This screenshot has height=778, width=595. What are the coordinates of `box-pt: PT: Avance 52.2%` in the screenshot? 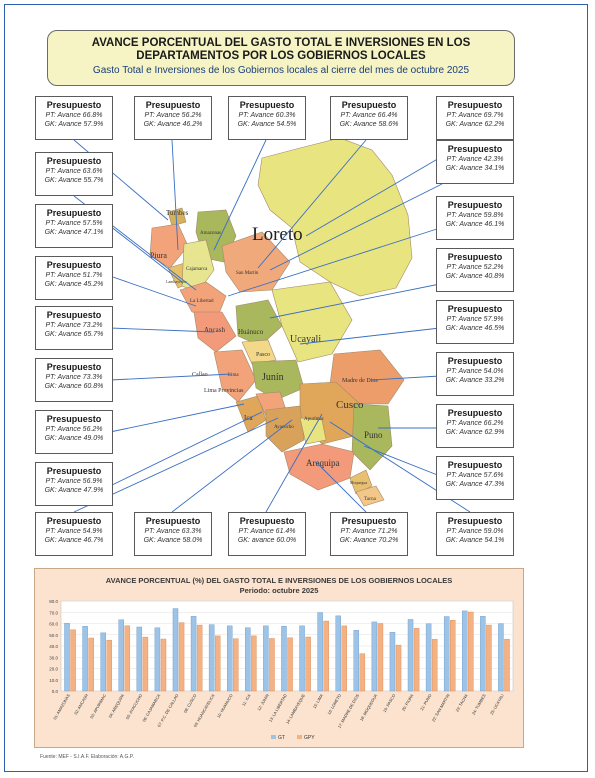 It's located at (475, 267).